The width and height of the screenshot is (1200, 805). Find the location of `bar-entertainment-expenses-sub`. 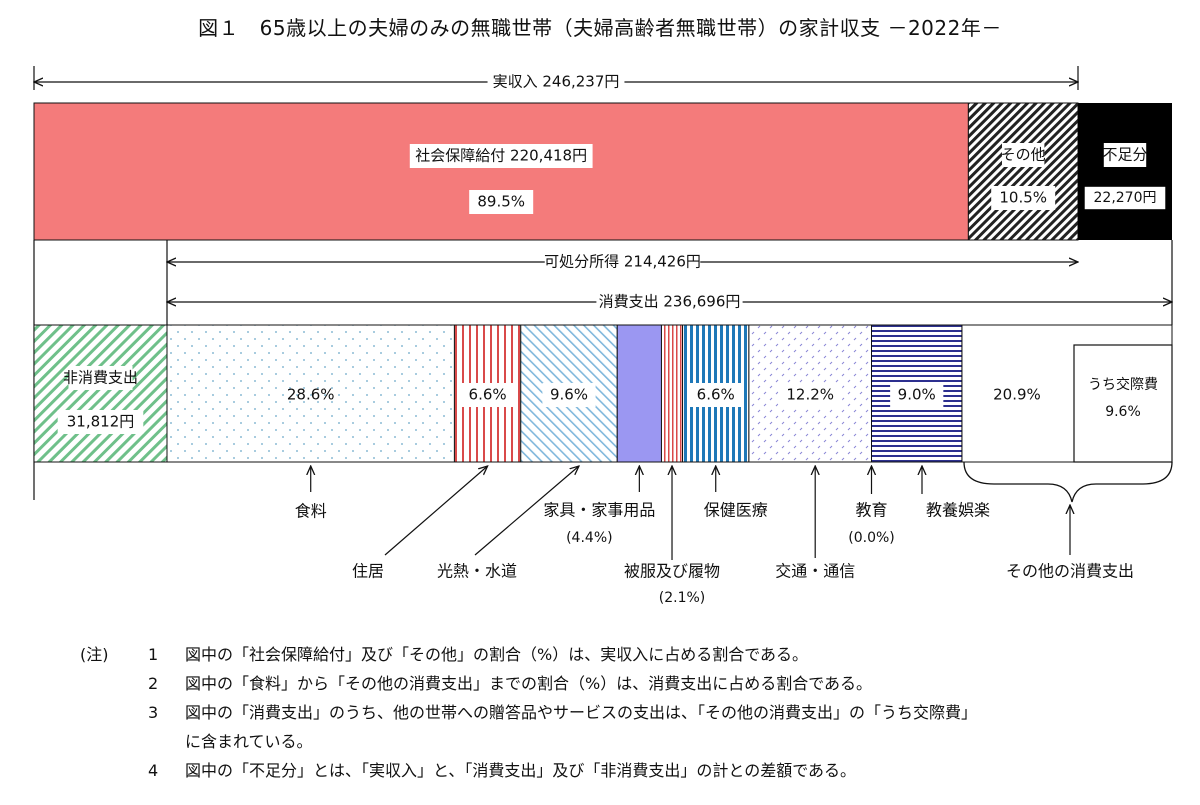

bar-entertainment-expenses-sub is located at coordinates (1123, 403).